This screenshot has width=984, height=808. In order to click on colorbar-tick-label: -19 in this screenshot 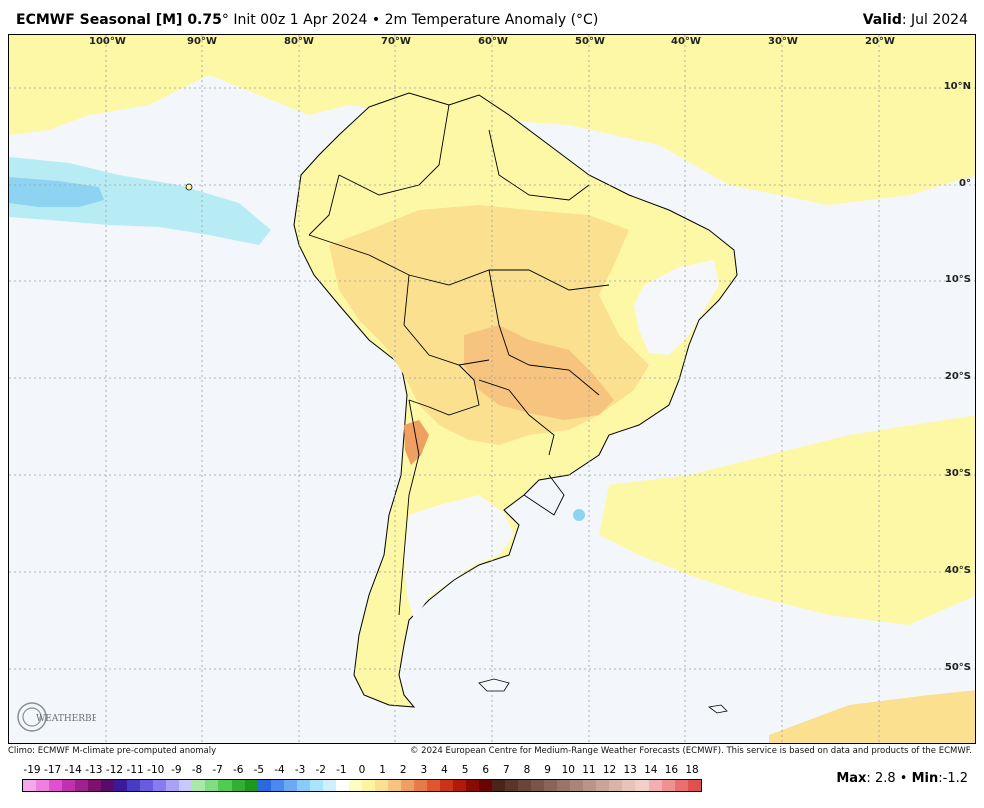, I will do `click(32, 770)`.